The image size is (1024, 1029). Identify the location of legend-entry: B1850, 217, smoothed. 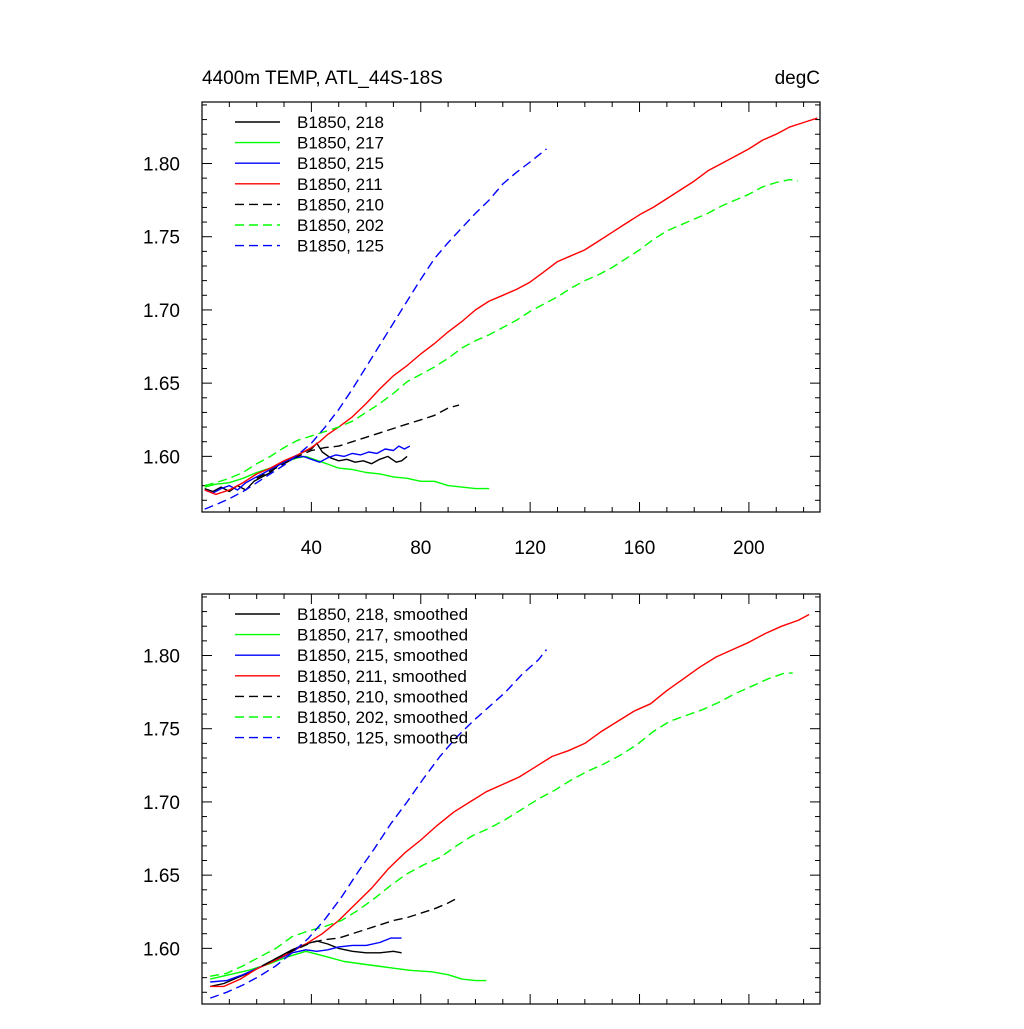
(382, 635).